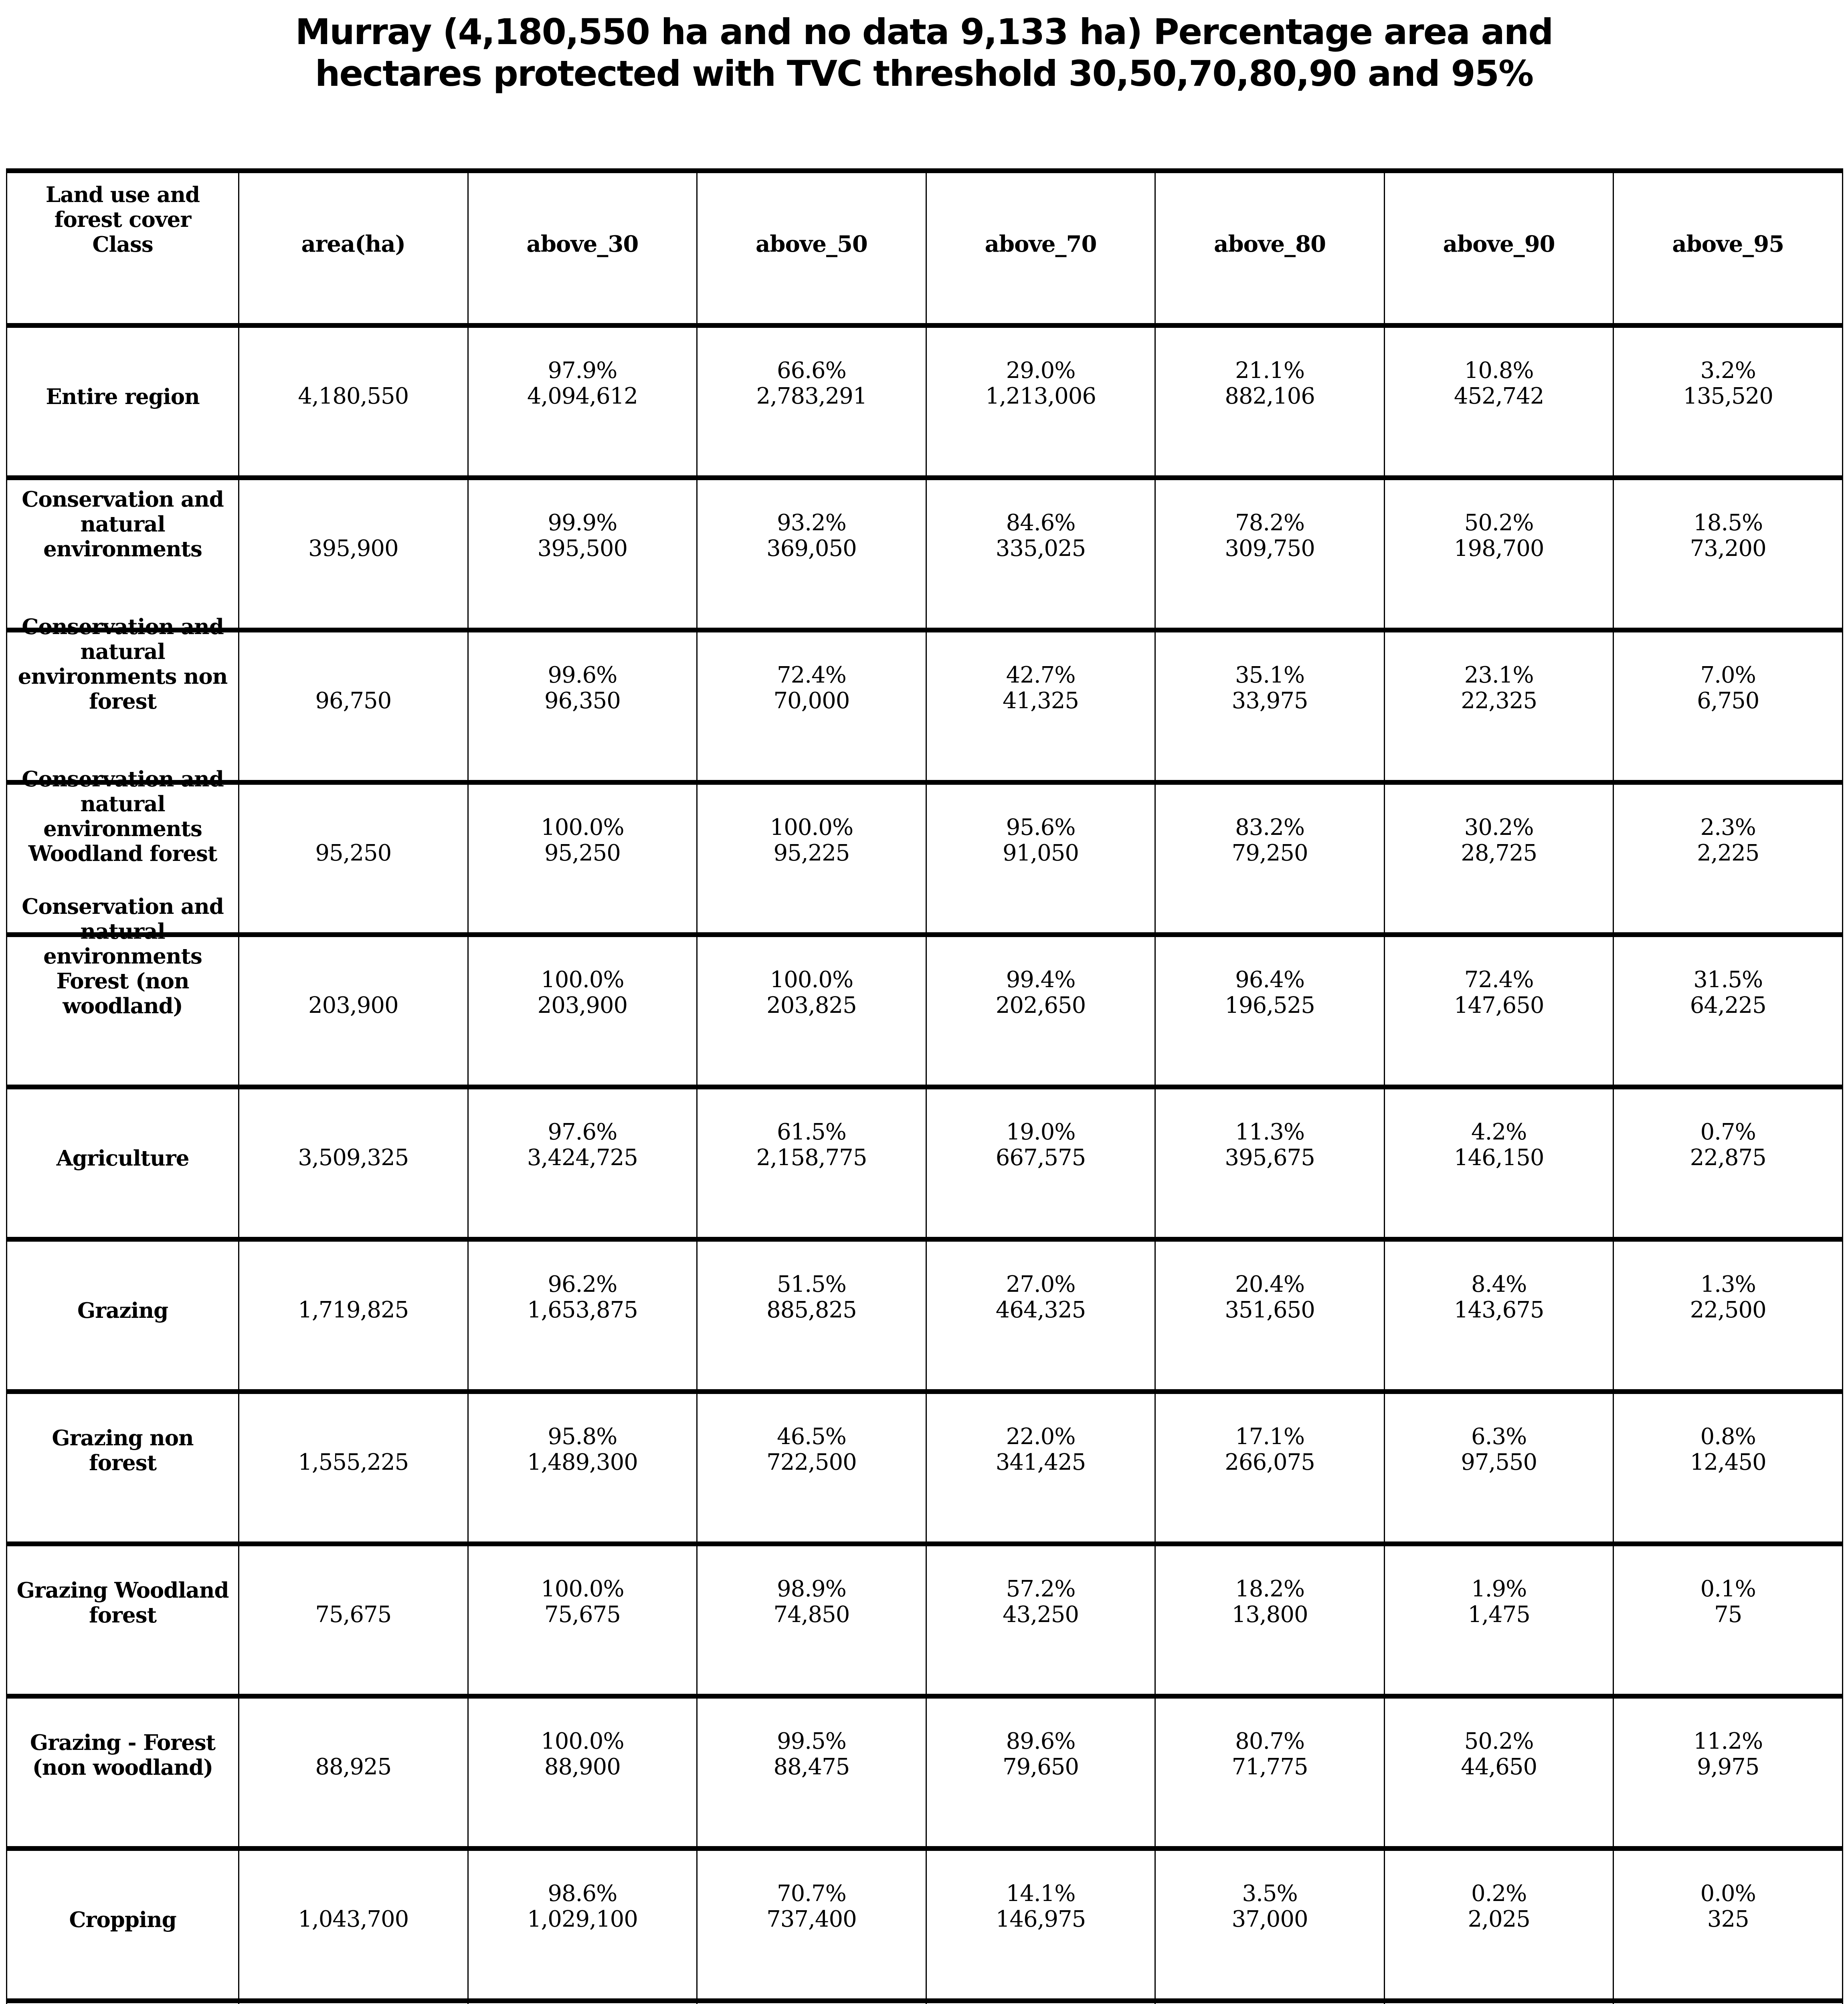 This screenshot has width=1848, height=2004. What do you see at coordinates (1270, 249) in the screenshot?
I see `table-cell: above_80` at bounding box center [1270, 249].